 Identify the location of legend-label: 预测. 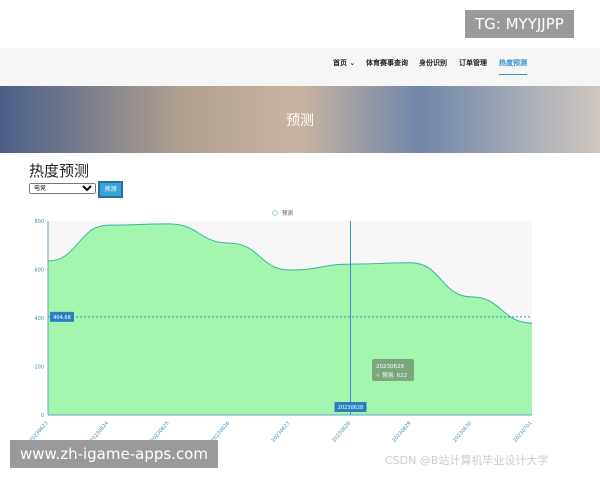
(288, 213).